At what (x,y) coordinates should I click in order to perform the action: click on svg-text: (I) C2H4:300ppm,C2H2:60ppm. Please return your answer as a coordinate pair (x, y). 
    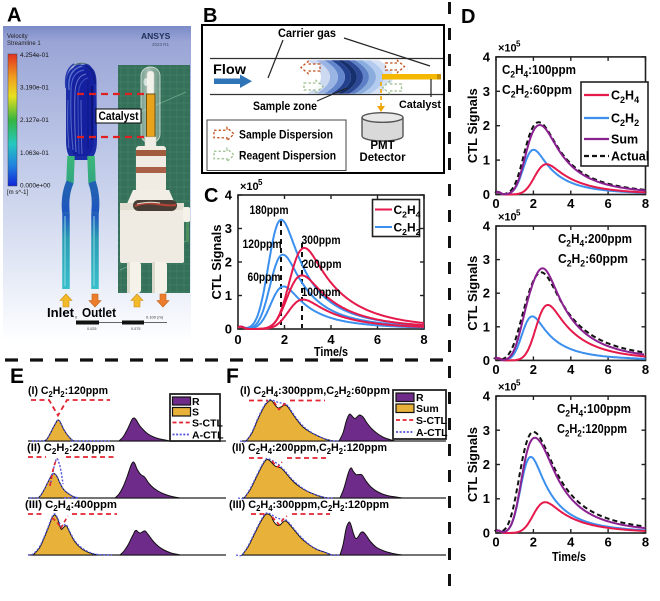
    Looking at the image, I should click on (315, 392).